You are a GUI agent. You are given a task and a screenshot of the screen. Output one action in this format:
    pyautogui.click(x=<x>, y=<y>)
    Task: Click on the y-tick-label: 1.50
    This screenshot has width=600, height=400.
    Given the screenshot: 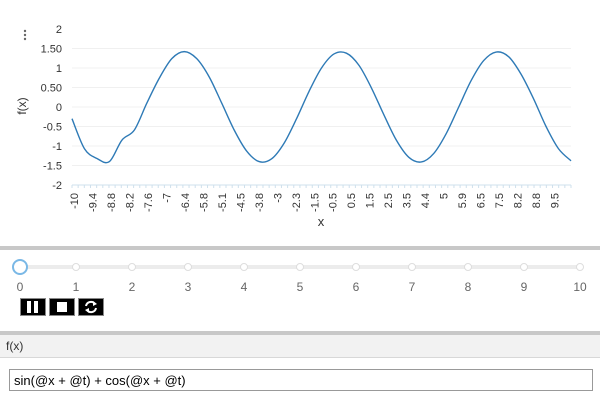 What is the action you would take?
    pyautogui.click(x=51, y=50)
    